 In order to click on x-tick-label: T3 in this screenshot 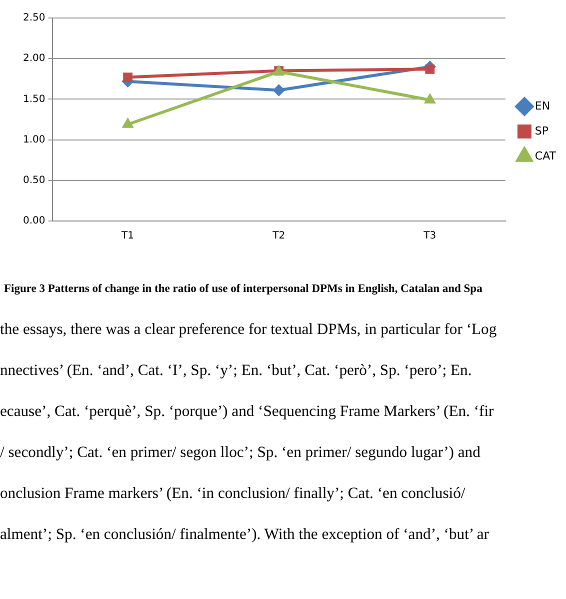, I will do `click(429, 236)`.